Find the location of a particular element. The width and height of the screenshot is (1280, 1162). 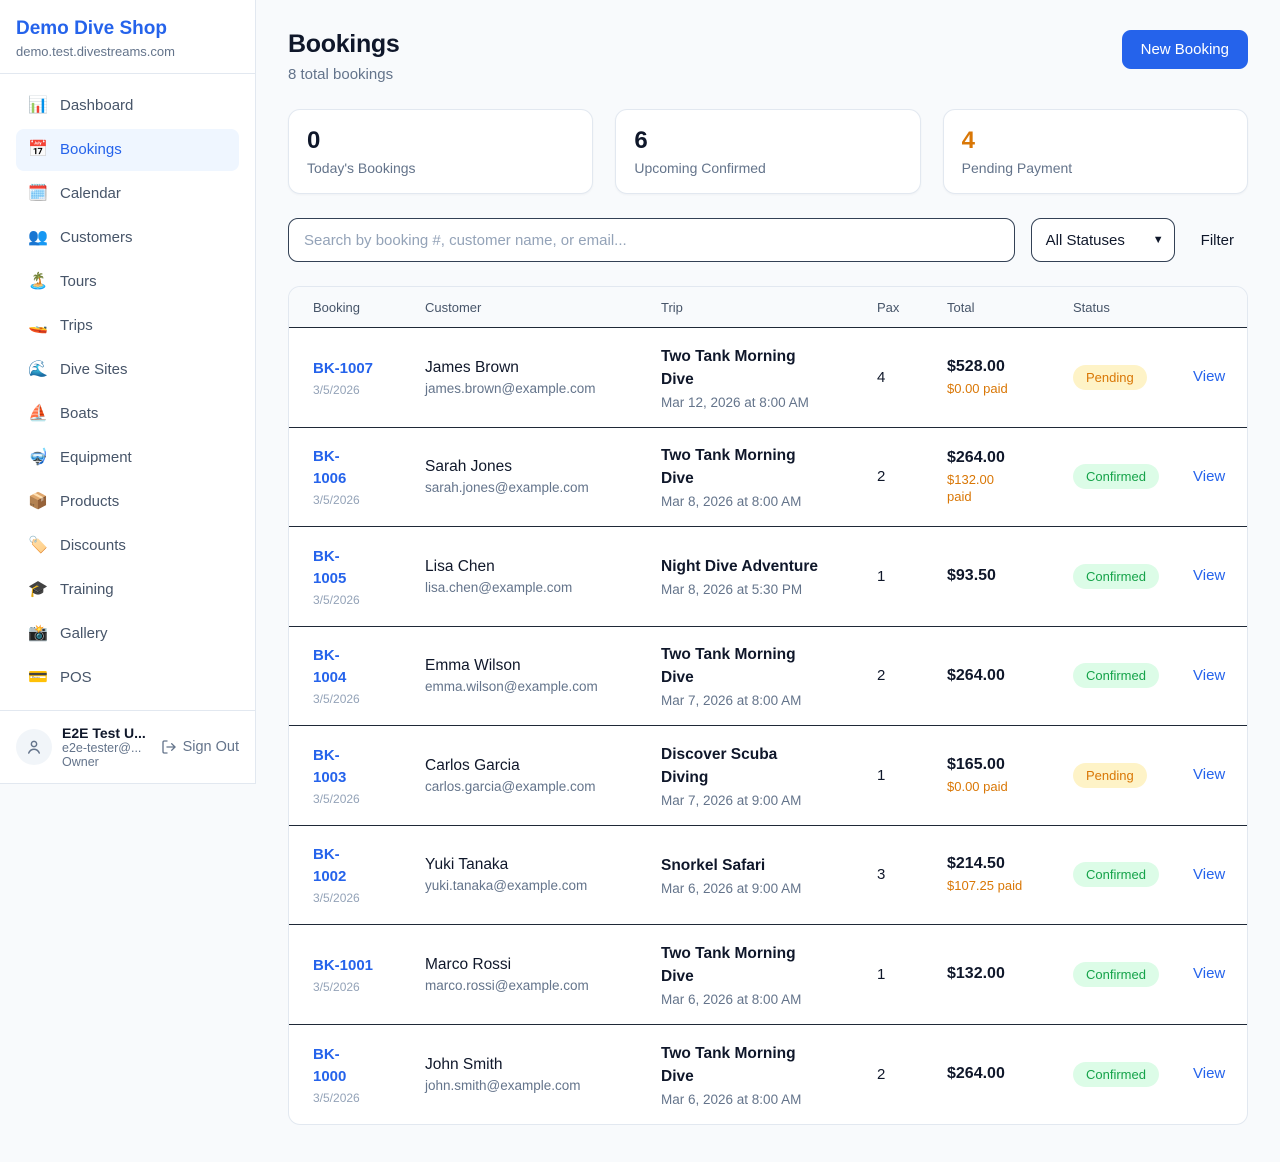

chevron-down-icon: ▼ is located at coordinates (1158, 240).